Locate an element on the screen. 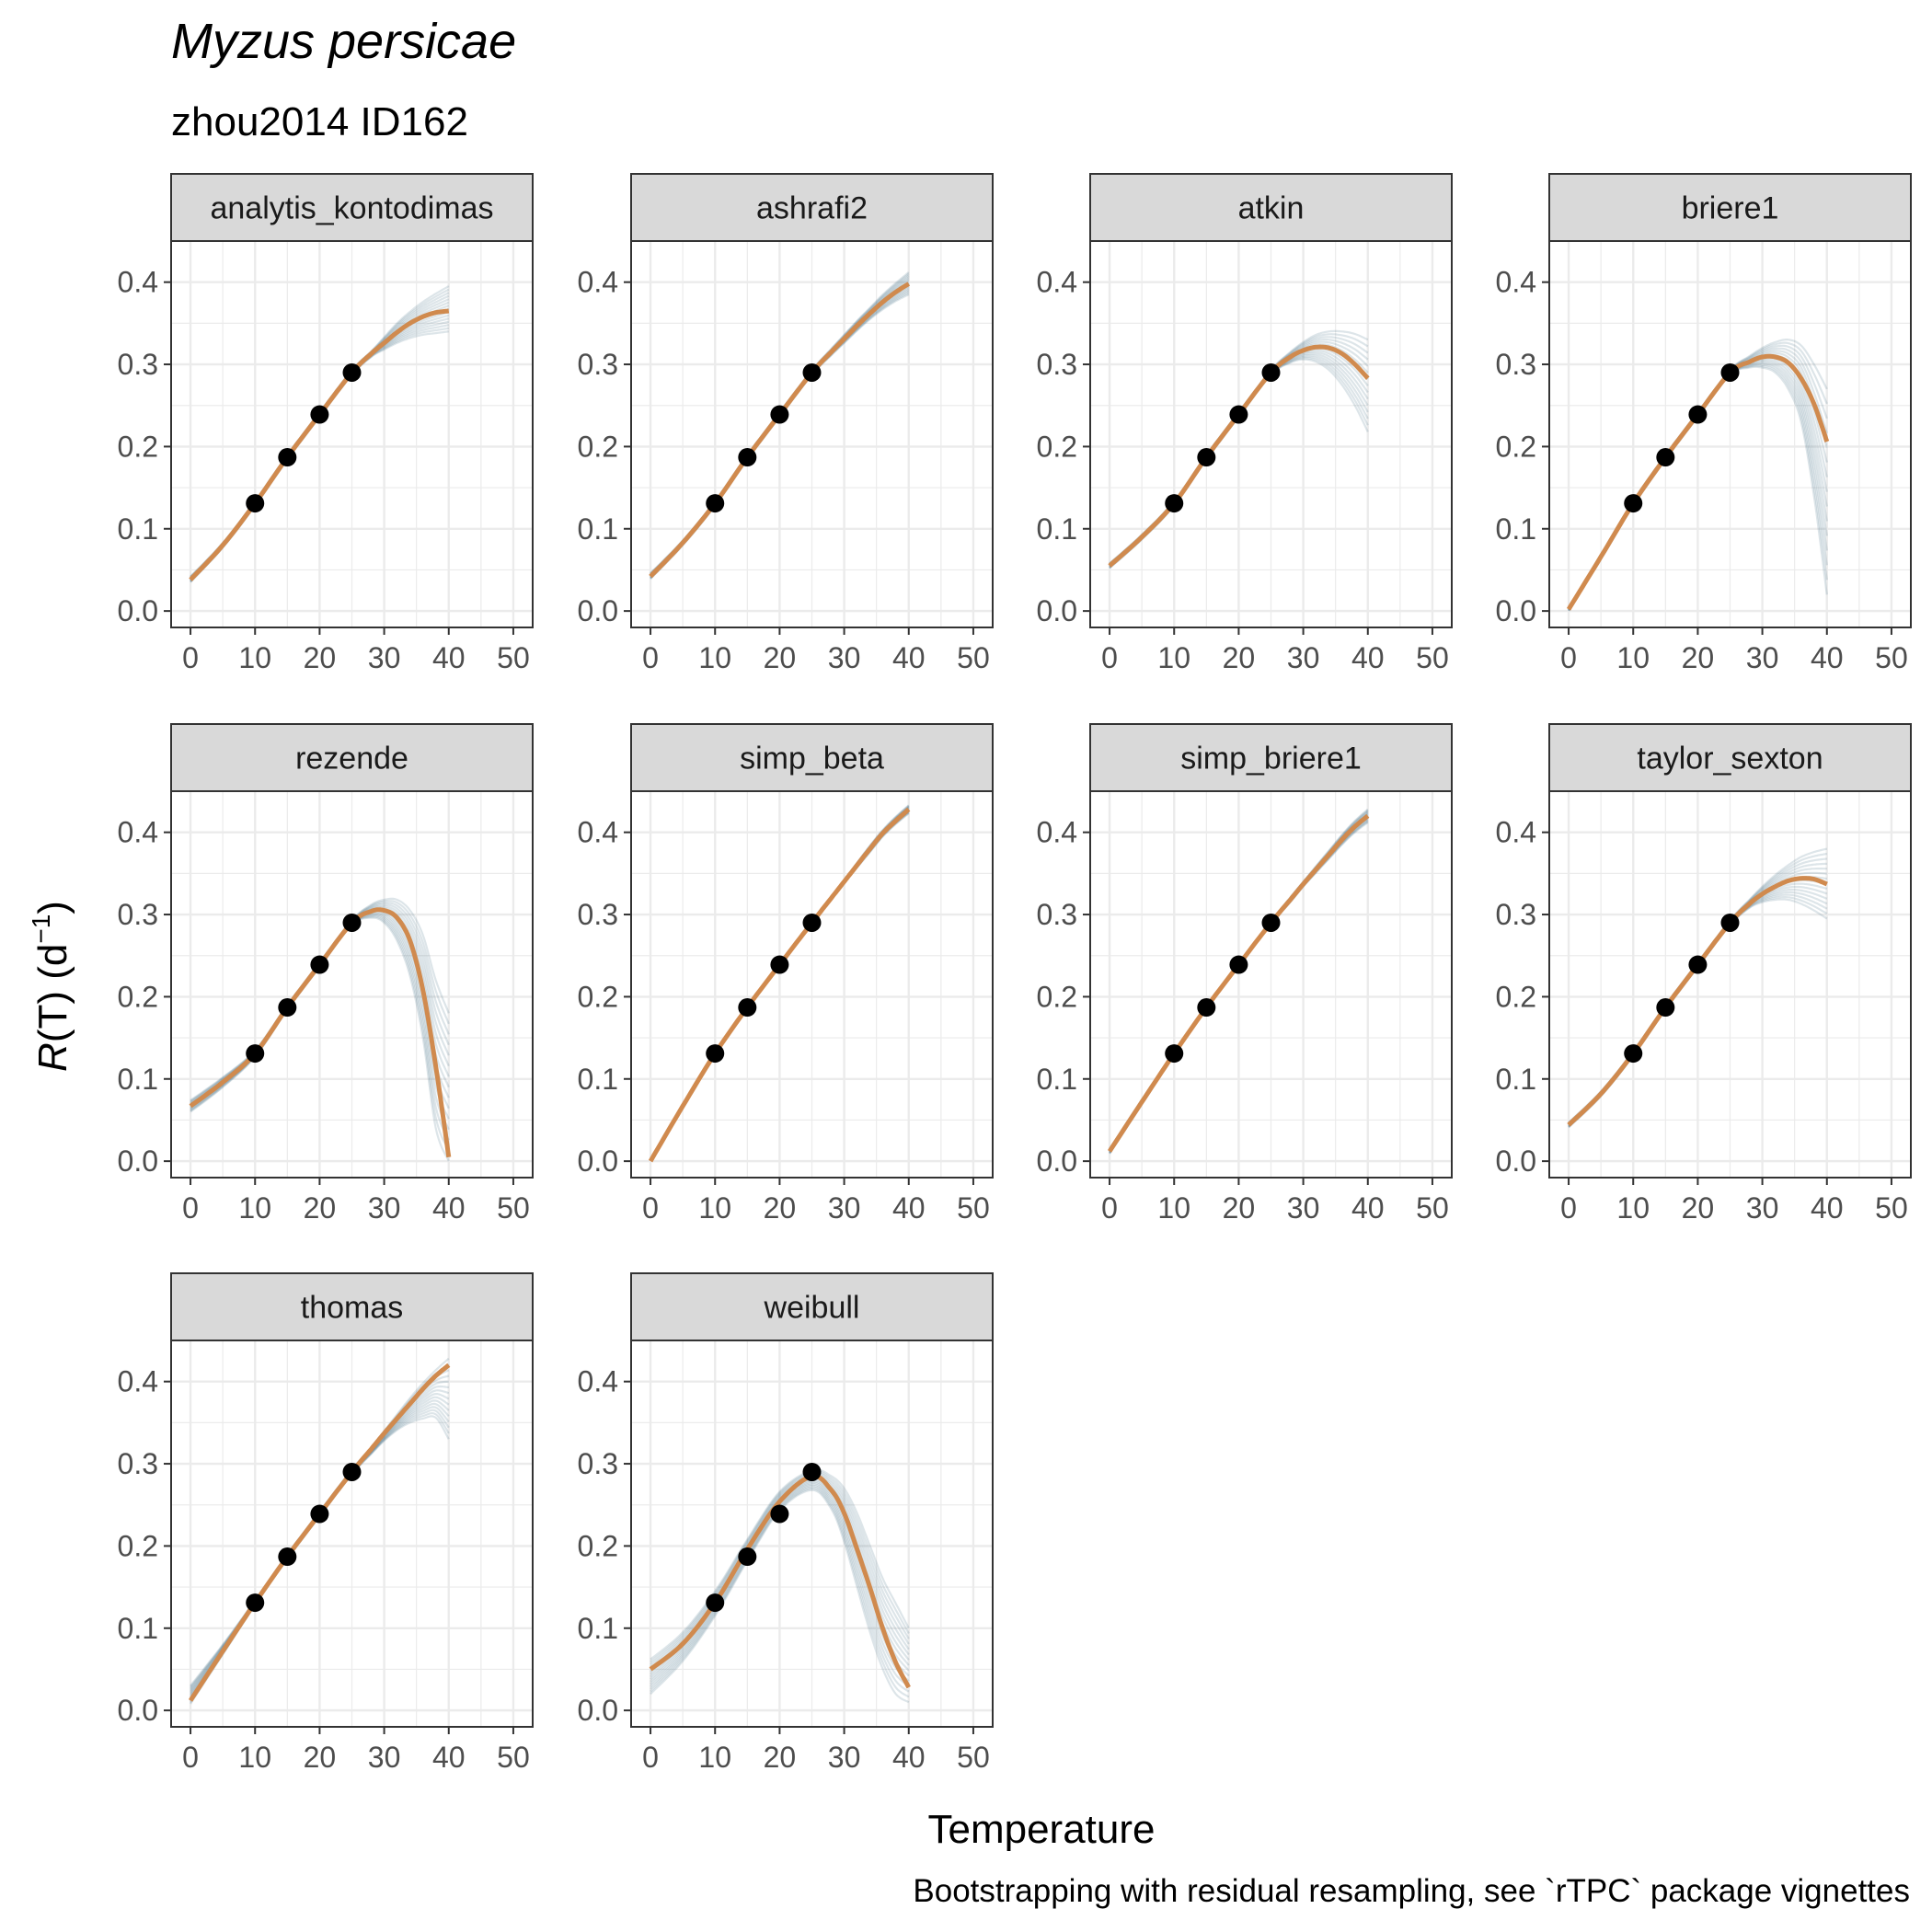  facet-strip-label: rezende is located at coordinates (351, 759).